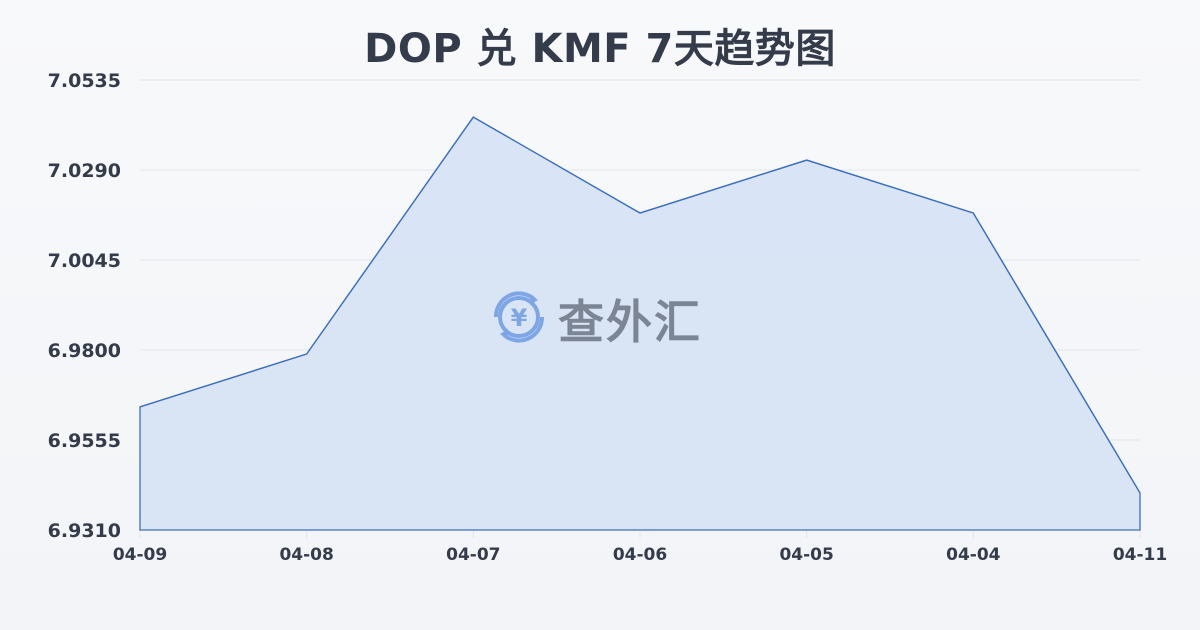  Describe the element at coordinates (473, 555) in the screenshot. I see `x-tick-label: 04-07` at that location.